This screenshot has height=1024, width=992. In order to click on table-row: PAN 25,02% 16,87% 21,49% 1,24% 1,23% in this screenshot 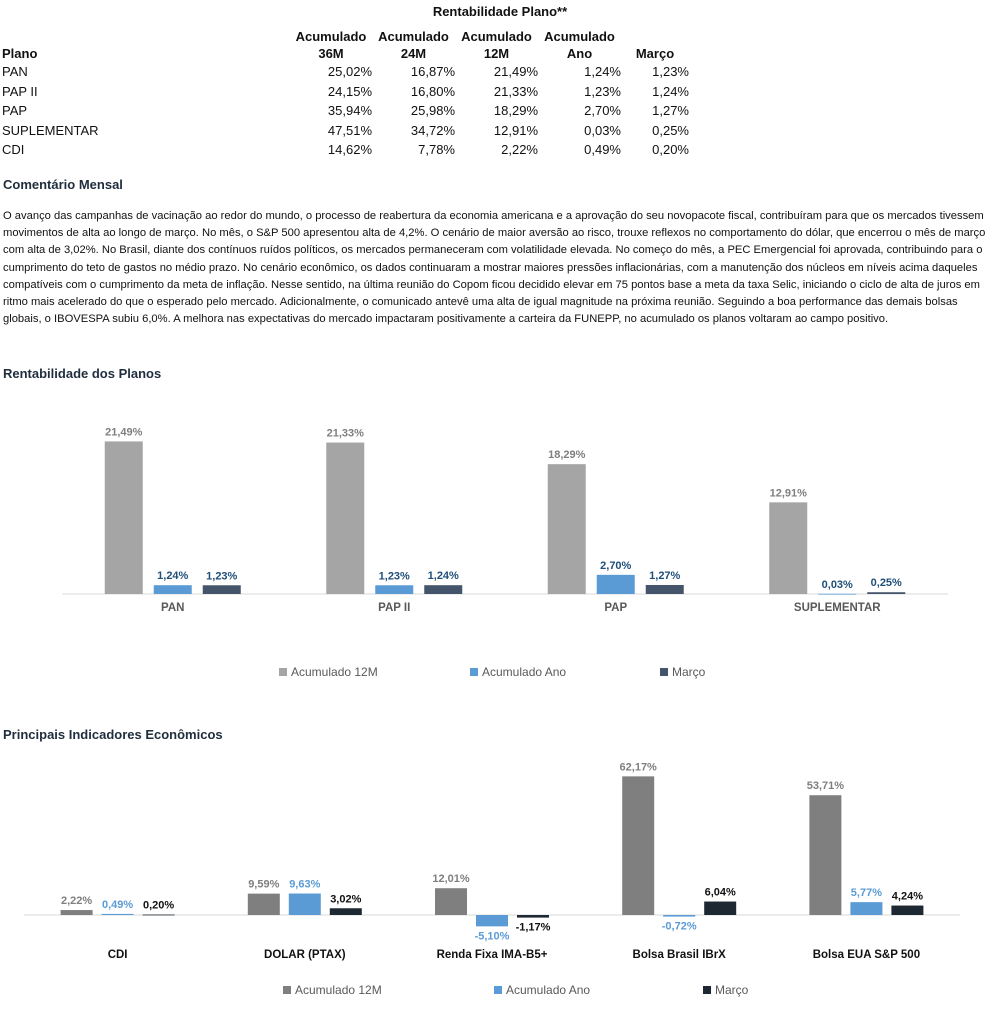, I will do `click(345, 72)`.